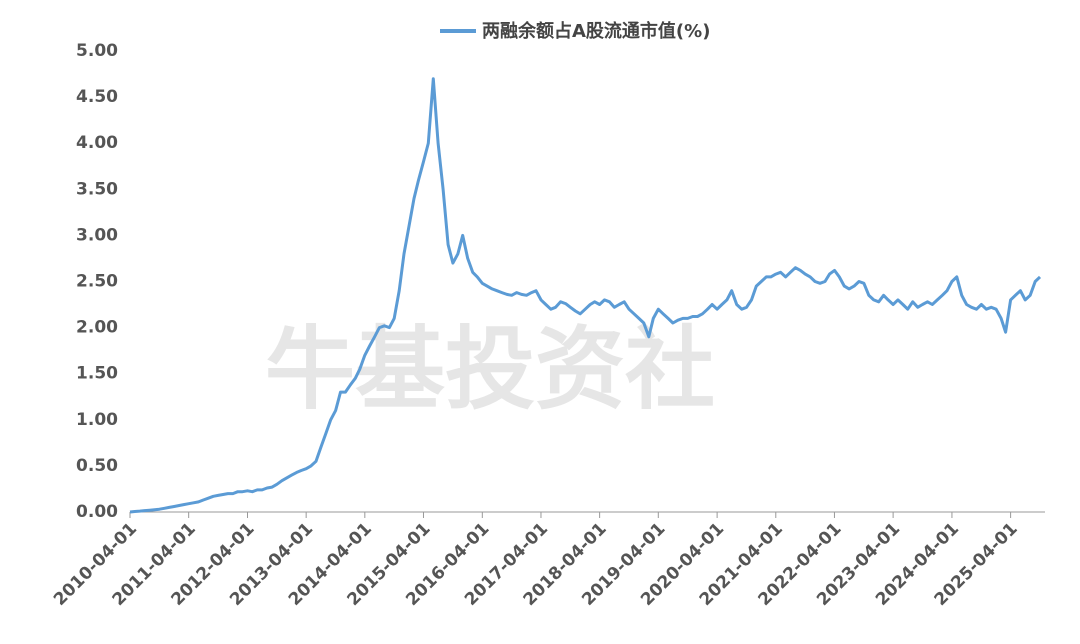  Describe the element at coordinates (97, 512) in the screenshot. I see `y-tick-label: 0.00` at that location.